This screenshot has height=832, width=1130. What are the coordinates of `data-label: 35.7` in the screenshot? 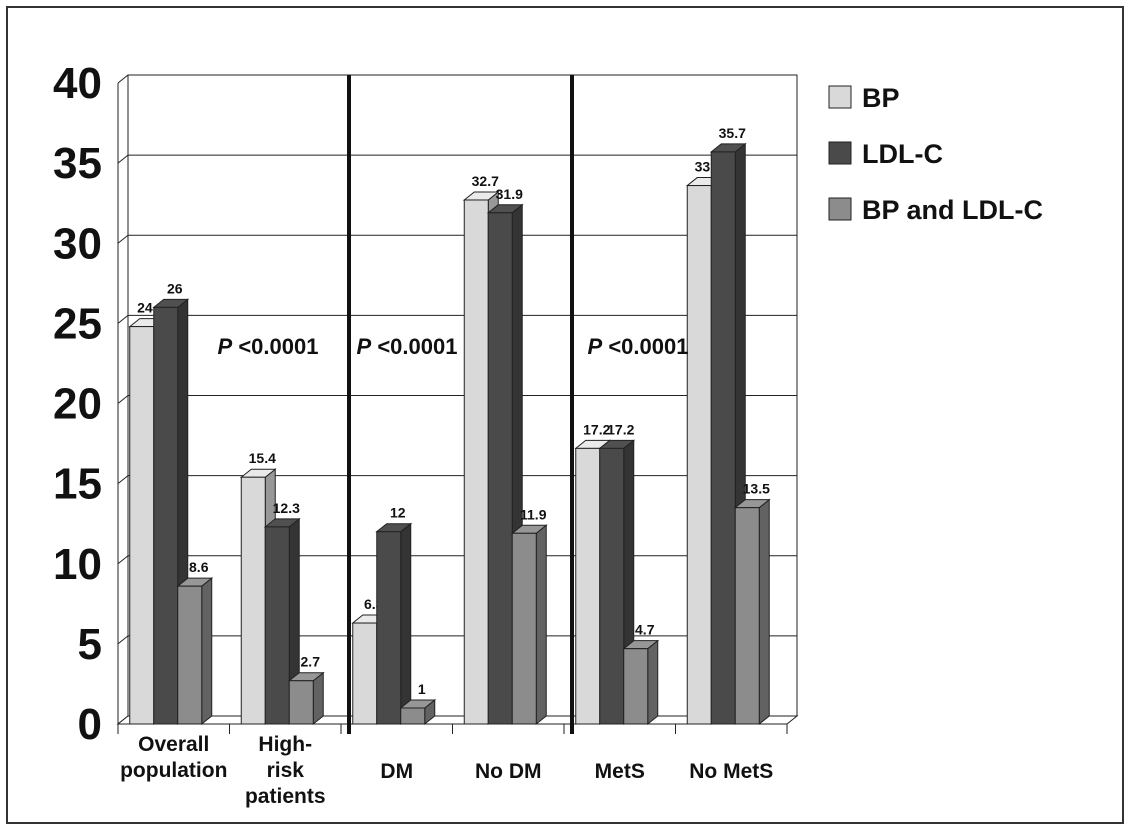 It's located at (732, 133).